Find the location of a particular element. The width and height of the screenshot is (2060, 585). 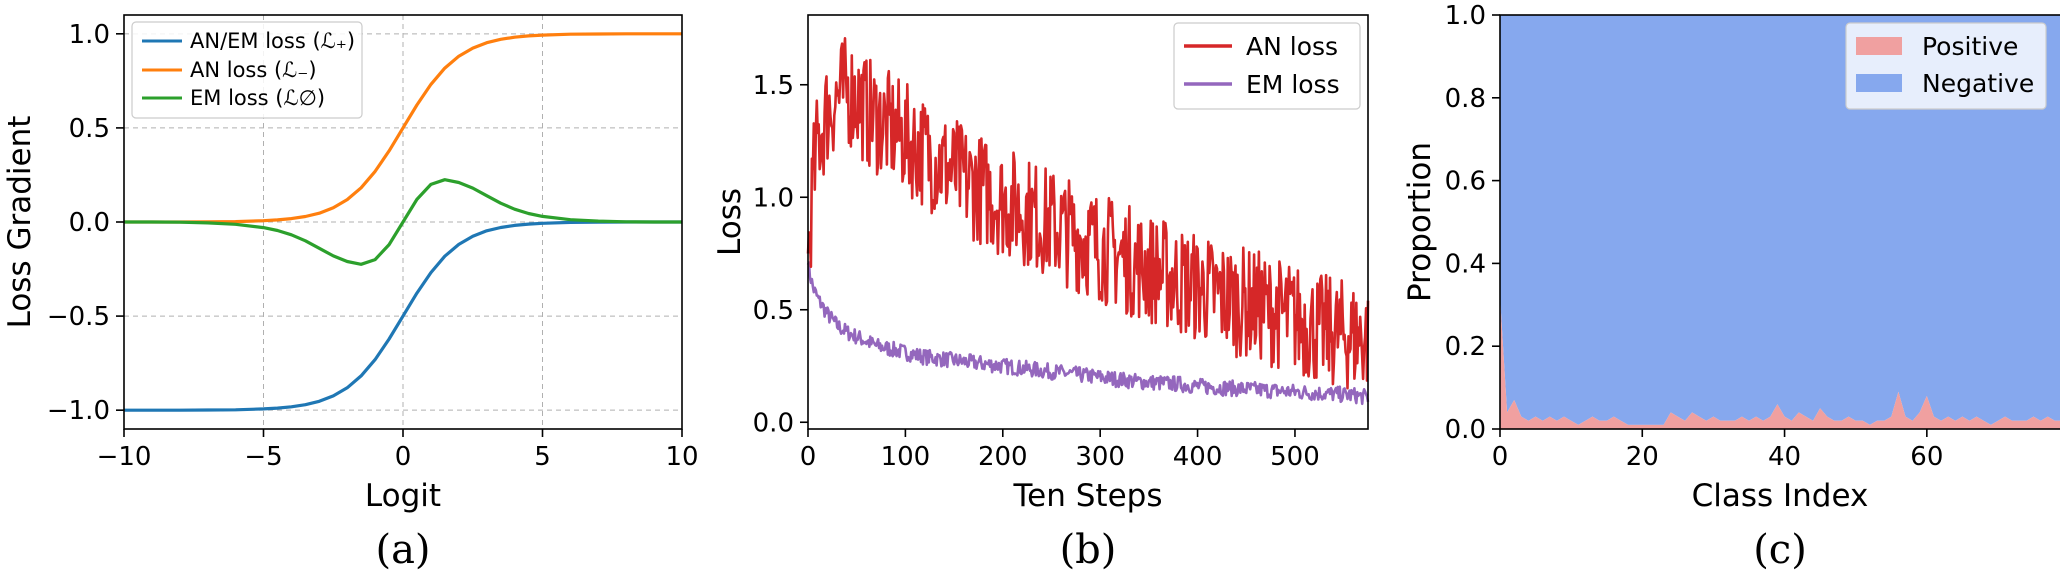

b-x-tick-label: 100 is located at coordinates (906, 457).